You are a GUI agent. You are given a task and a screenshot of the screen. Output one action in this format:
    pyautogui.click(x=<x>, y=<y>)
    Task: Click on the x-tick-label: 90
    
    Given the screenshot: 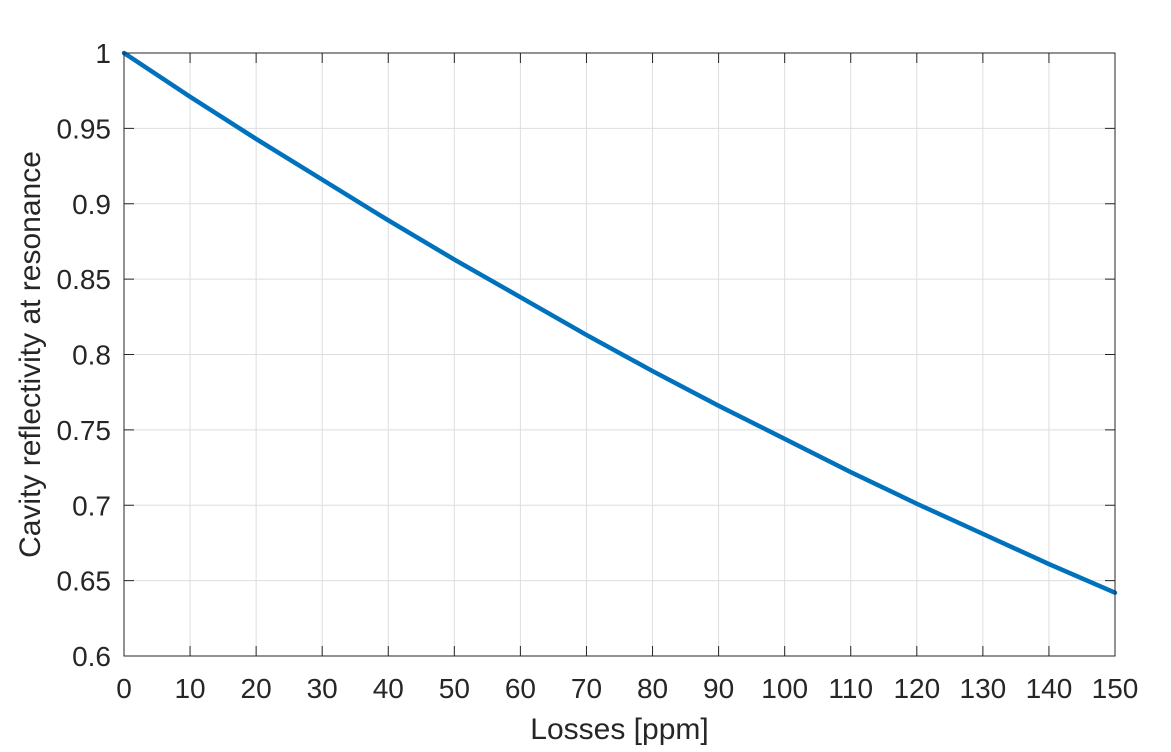 What is the action you would take?
    pyautogui.click(x=718, y=688)
    